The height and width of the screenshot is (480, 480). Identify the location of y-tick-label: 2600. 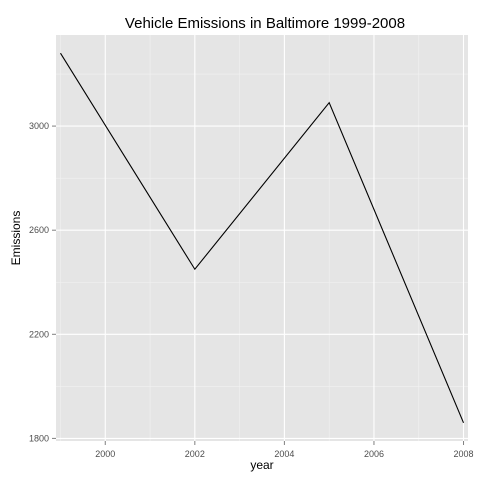
(39, 230).